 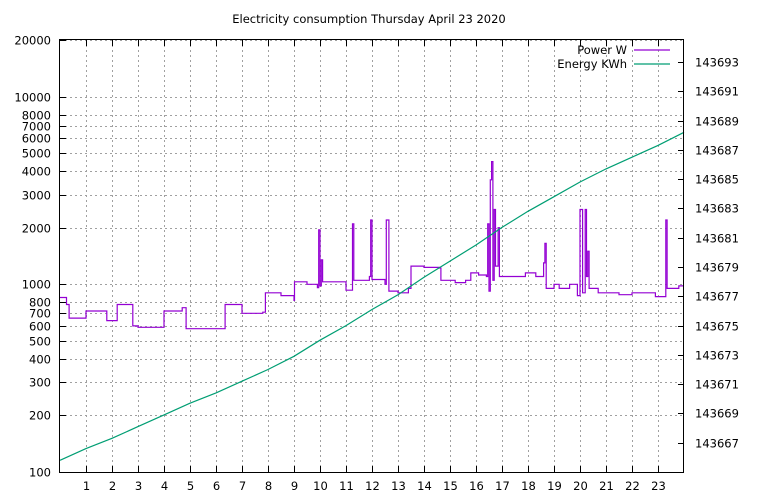 What do you see at coordinates (602, 50) in the screenshot?
I see `legend-label: Power W` at bounding box center [602, 50].